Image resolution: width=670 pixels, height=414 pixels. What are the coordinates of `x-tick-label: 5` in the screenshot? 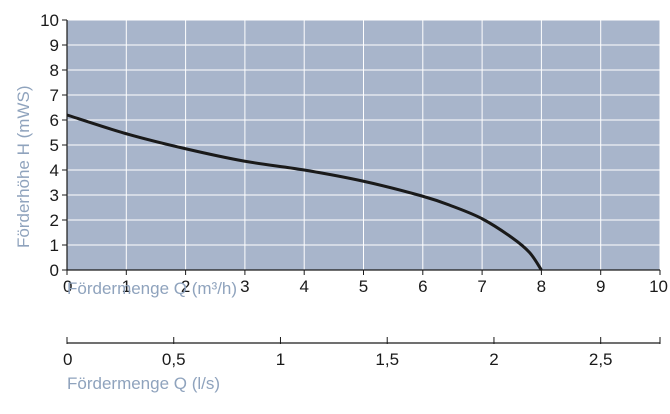 It's located at (363, 286).